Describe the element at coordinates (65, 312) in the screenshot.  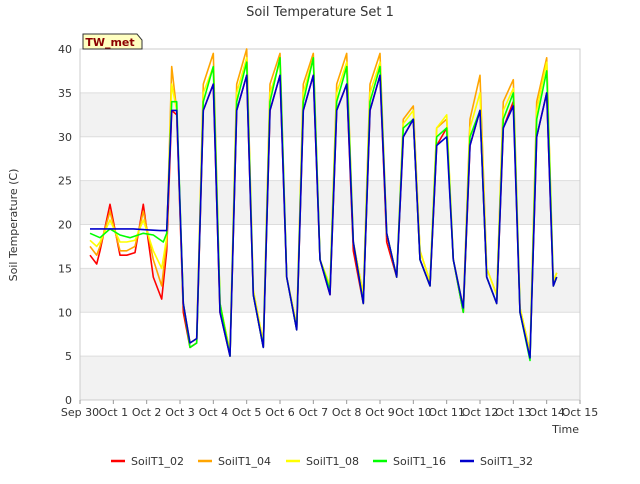
I see `y-tick-label: 10` at that location.